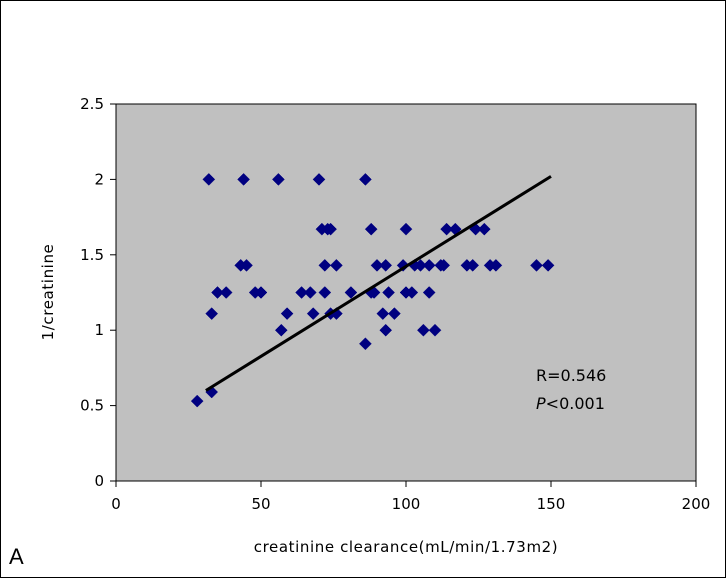  I want to click on y-axis: 0 0.5 1 1.5 2 2.5, so click(98, 292).